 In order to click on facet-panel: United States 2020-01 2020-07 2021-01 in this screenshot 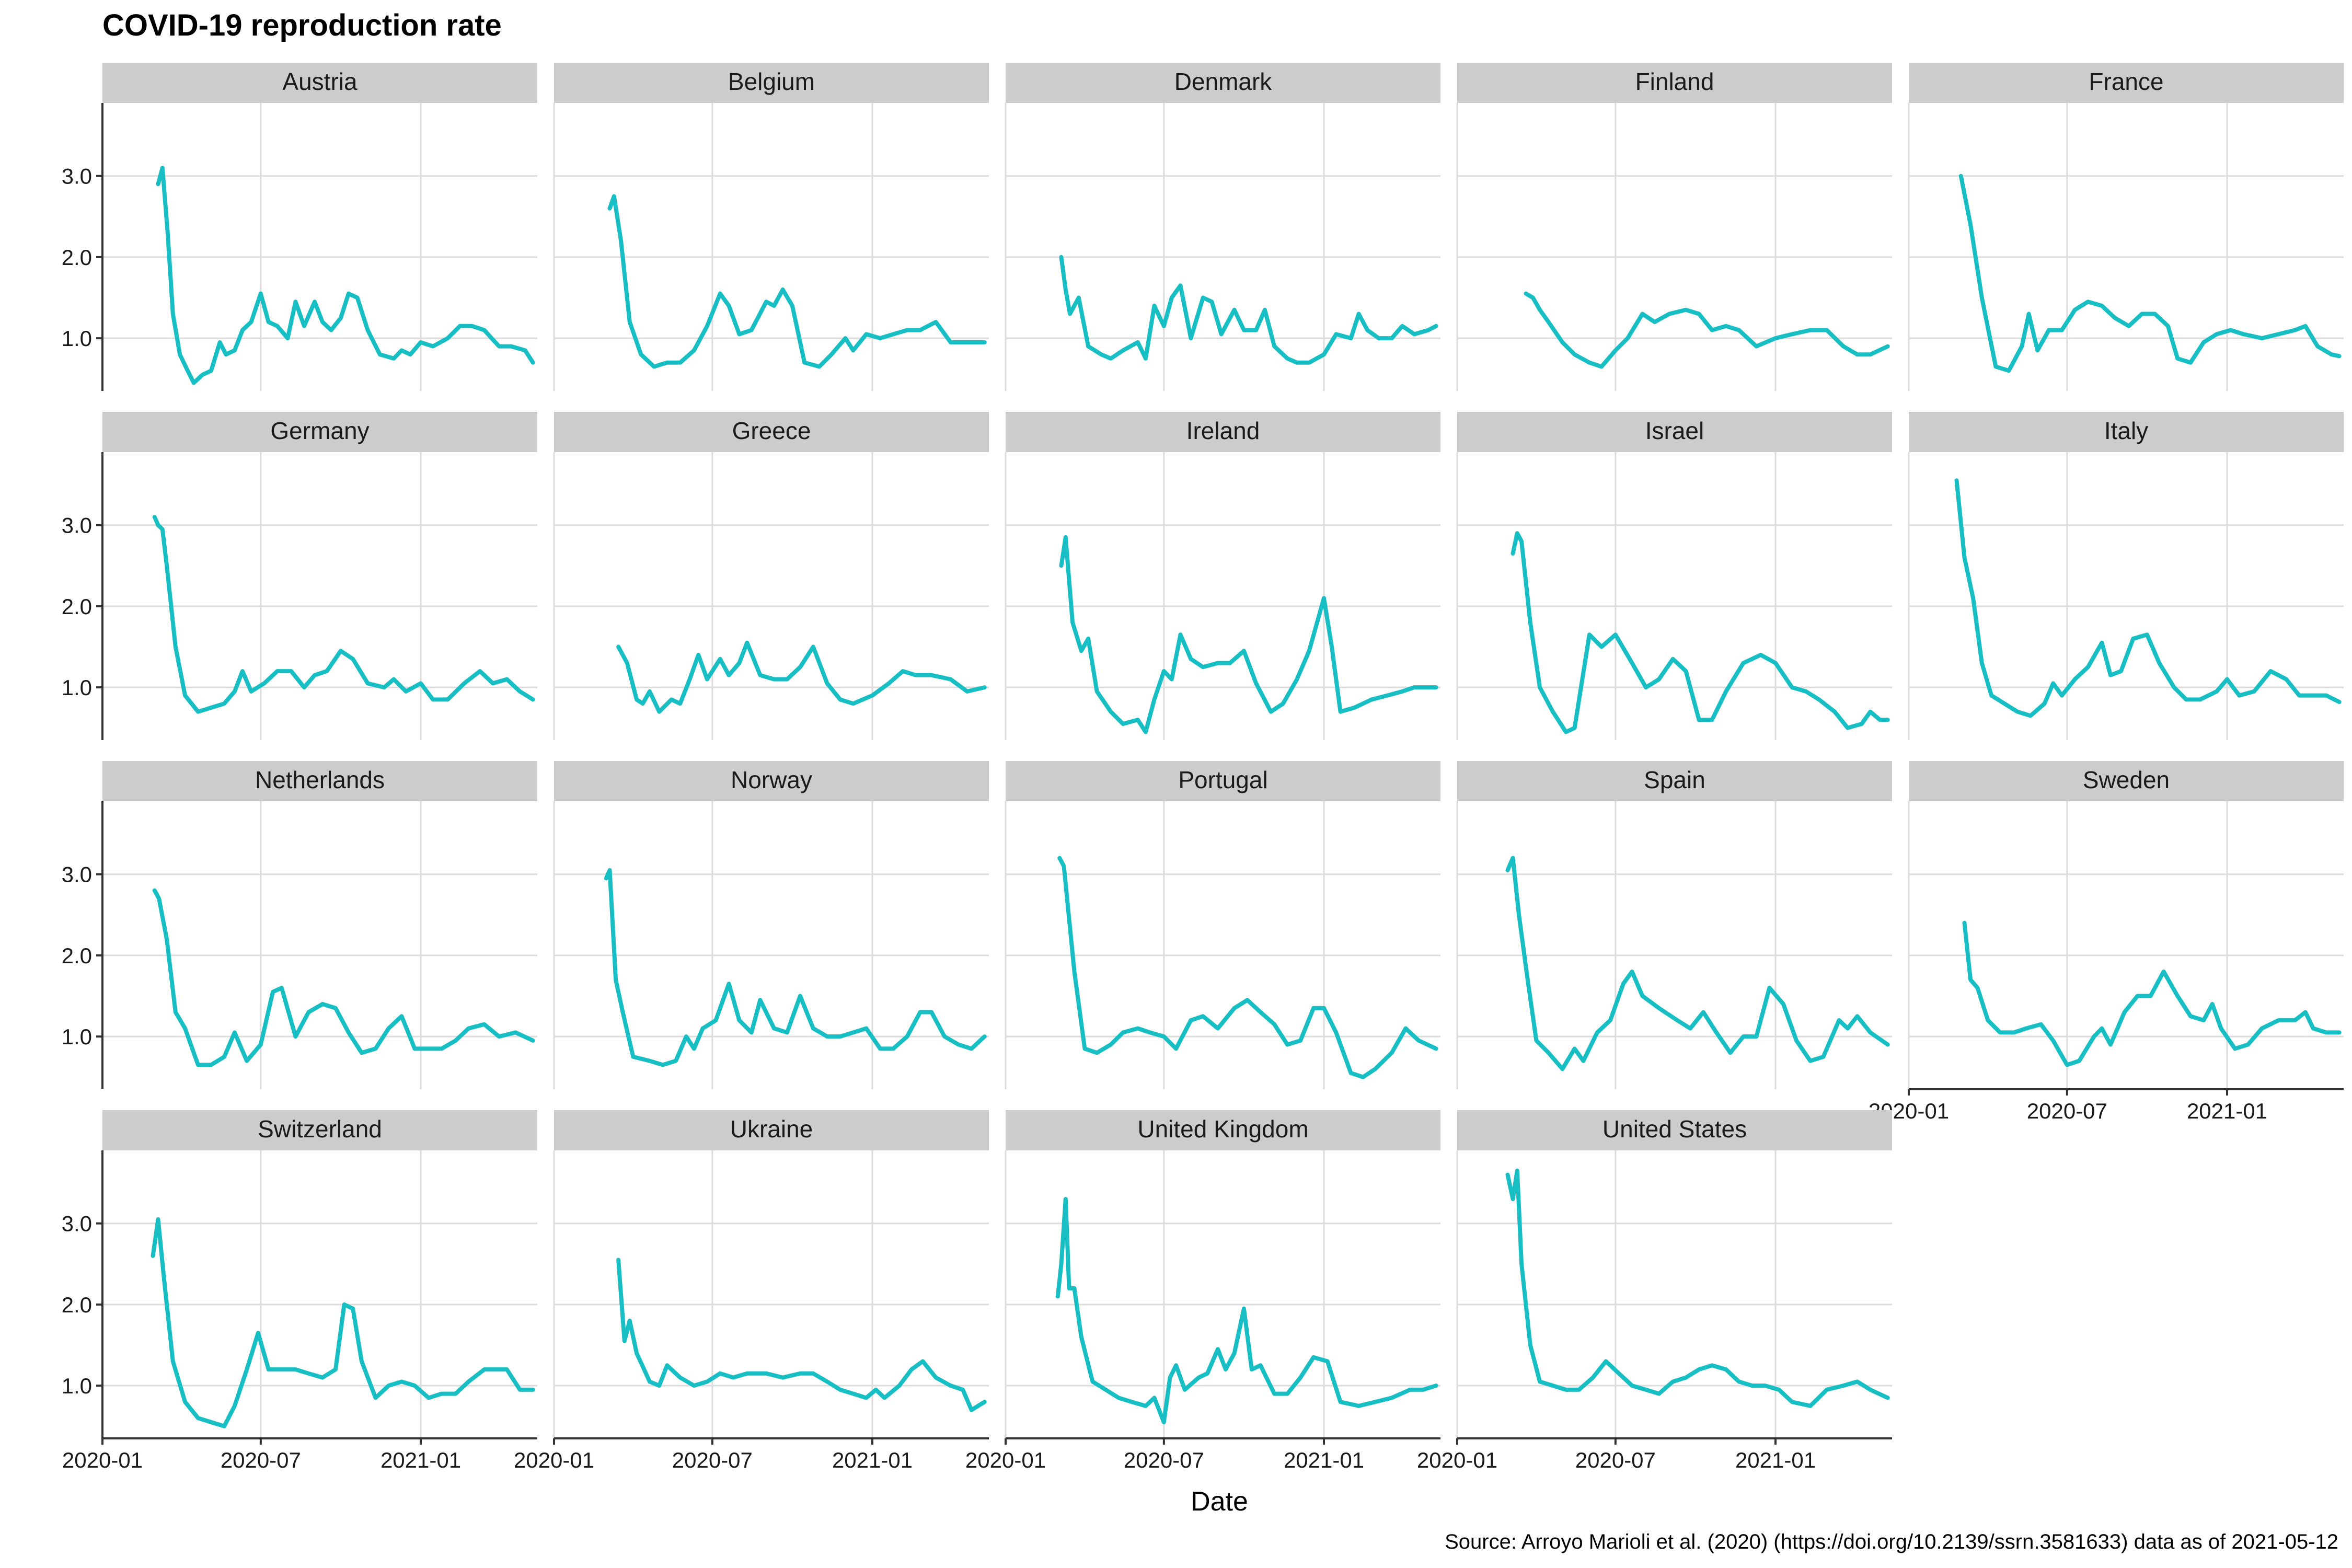, I will do `click(1654, 1291)`.